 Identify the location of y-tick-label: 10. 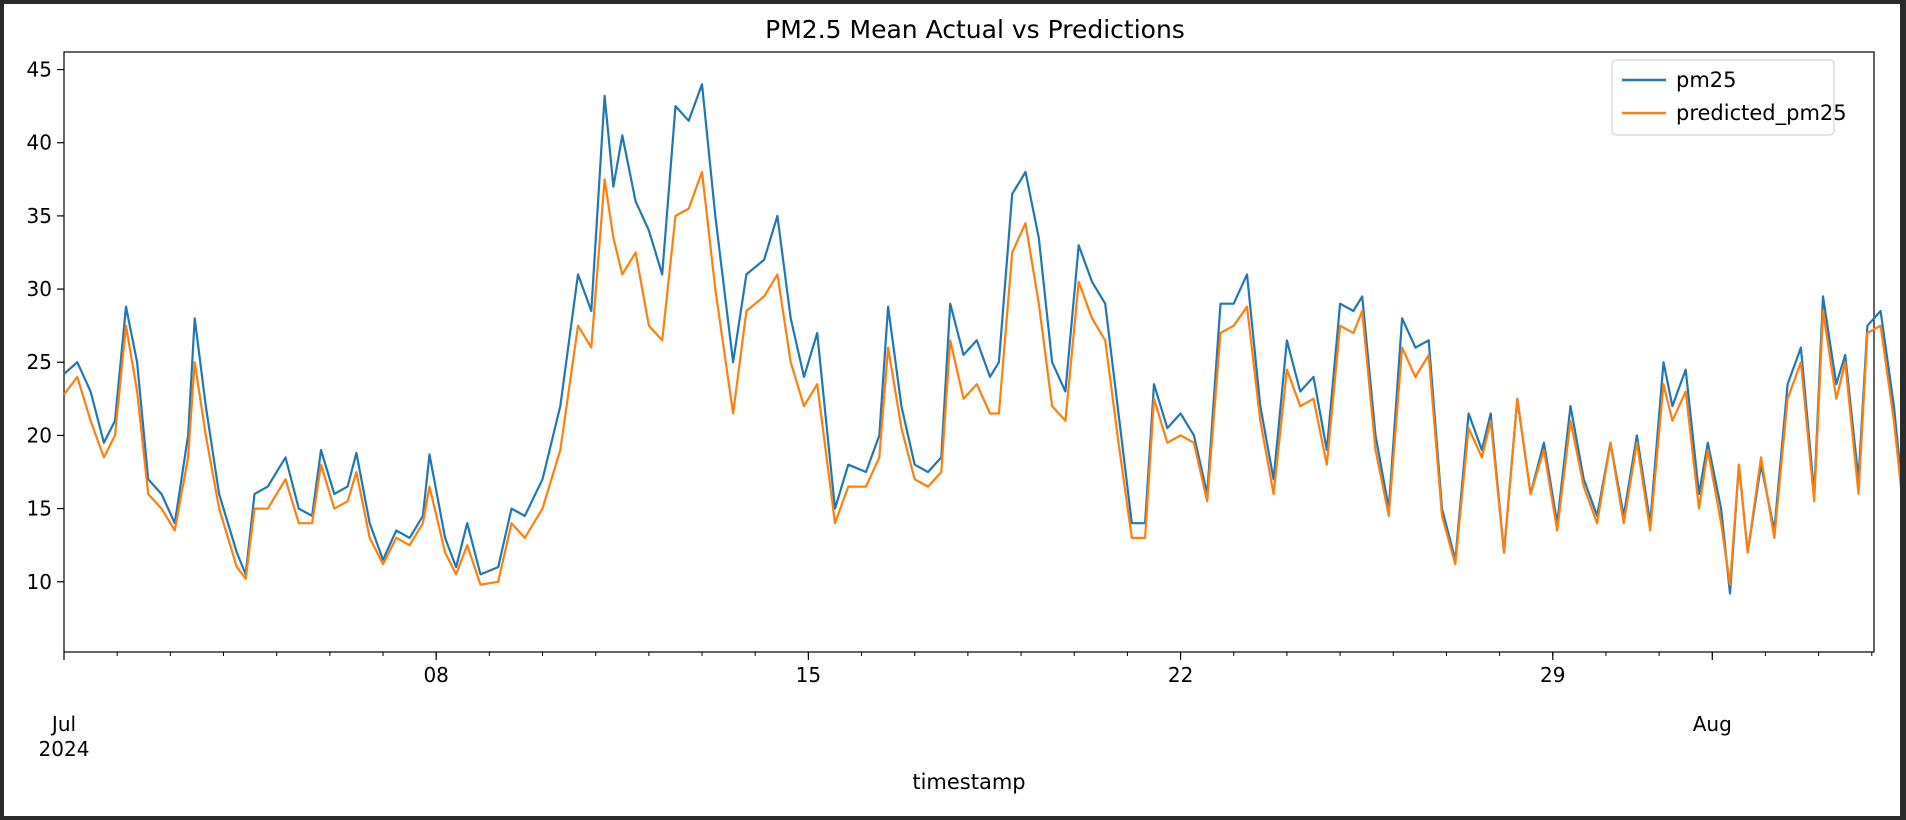
(39, 582).